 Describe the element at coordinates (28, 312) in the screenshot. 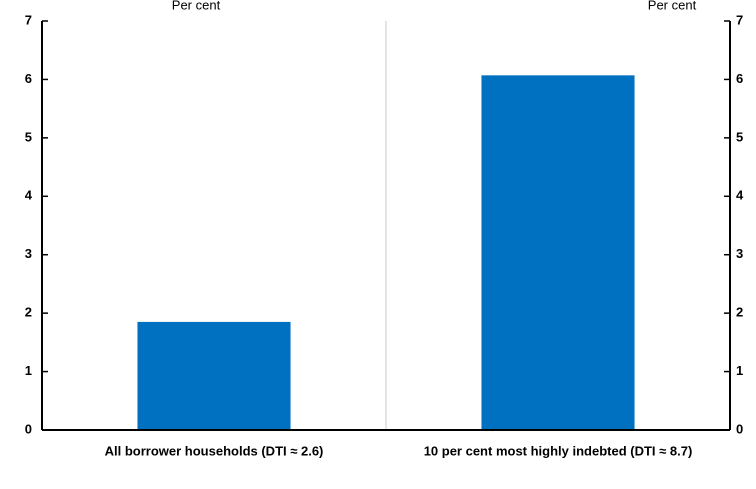

I see `y-tick-label-left: 2` at that location.